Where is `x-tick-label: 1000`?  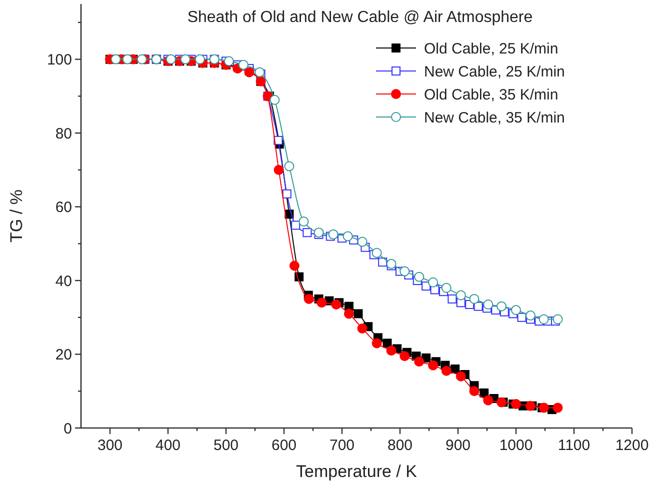 x-tick-label: 1000 is located at coordinates (516, 445).